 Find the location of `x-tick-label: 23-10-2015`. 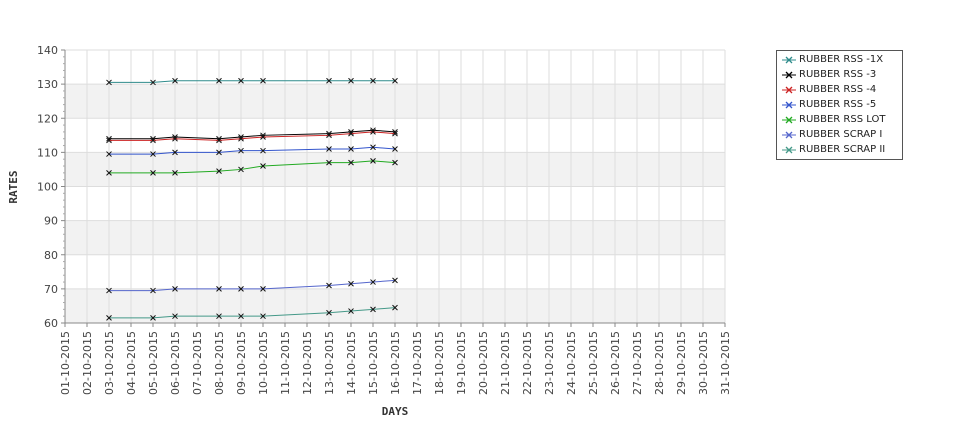

x-tick-label: 23-10-2015 is located at coordinates (549, 363).